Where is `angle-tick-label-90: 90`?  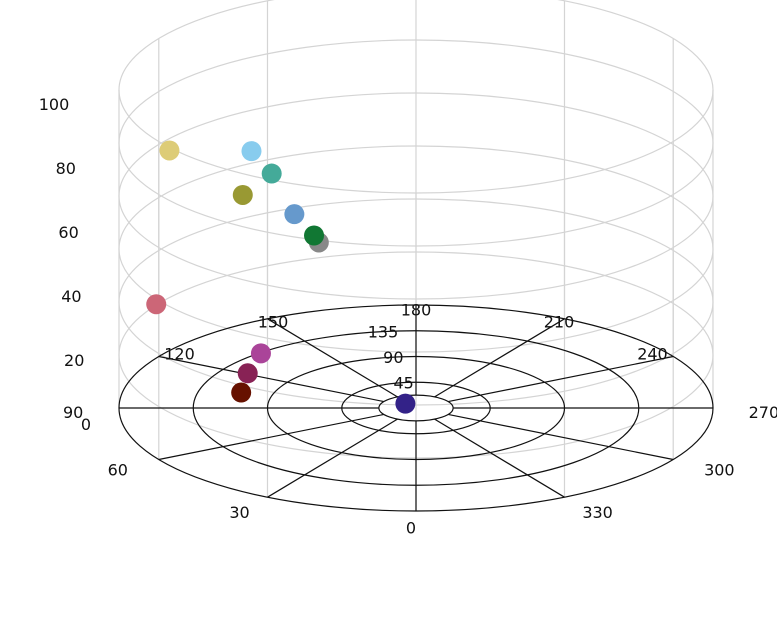 angle-tick-label-90: 90 is located at coordinates (73, 412).